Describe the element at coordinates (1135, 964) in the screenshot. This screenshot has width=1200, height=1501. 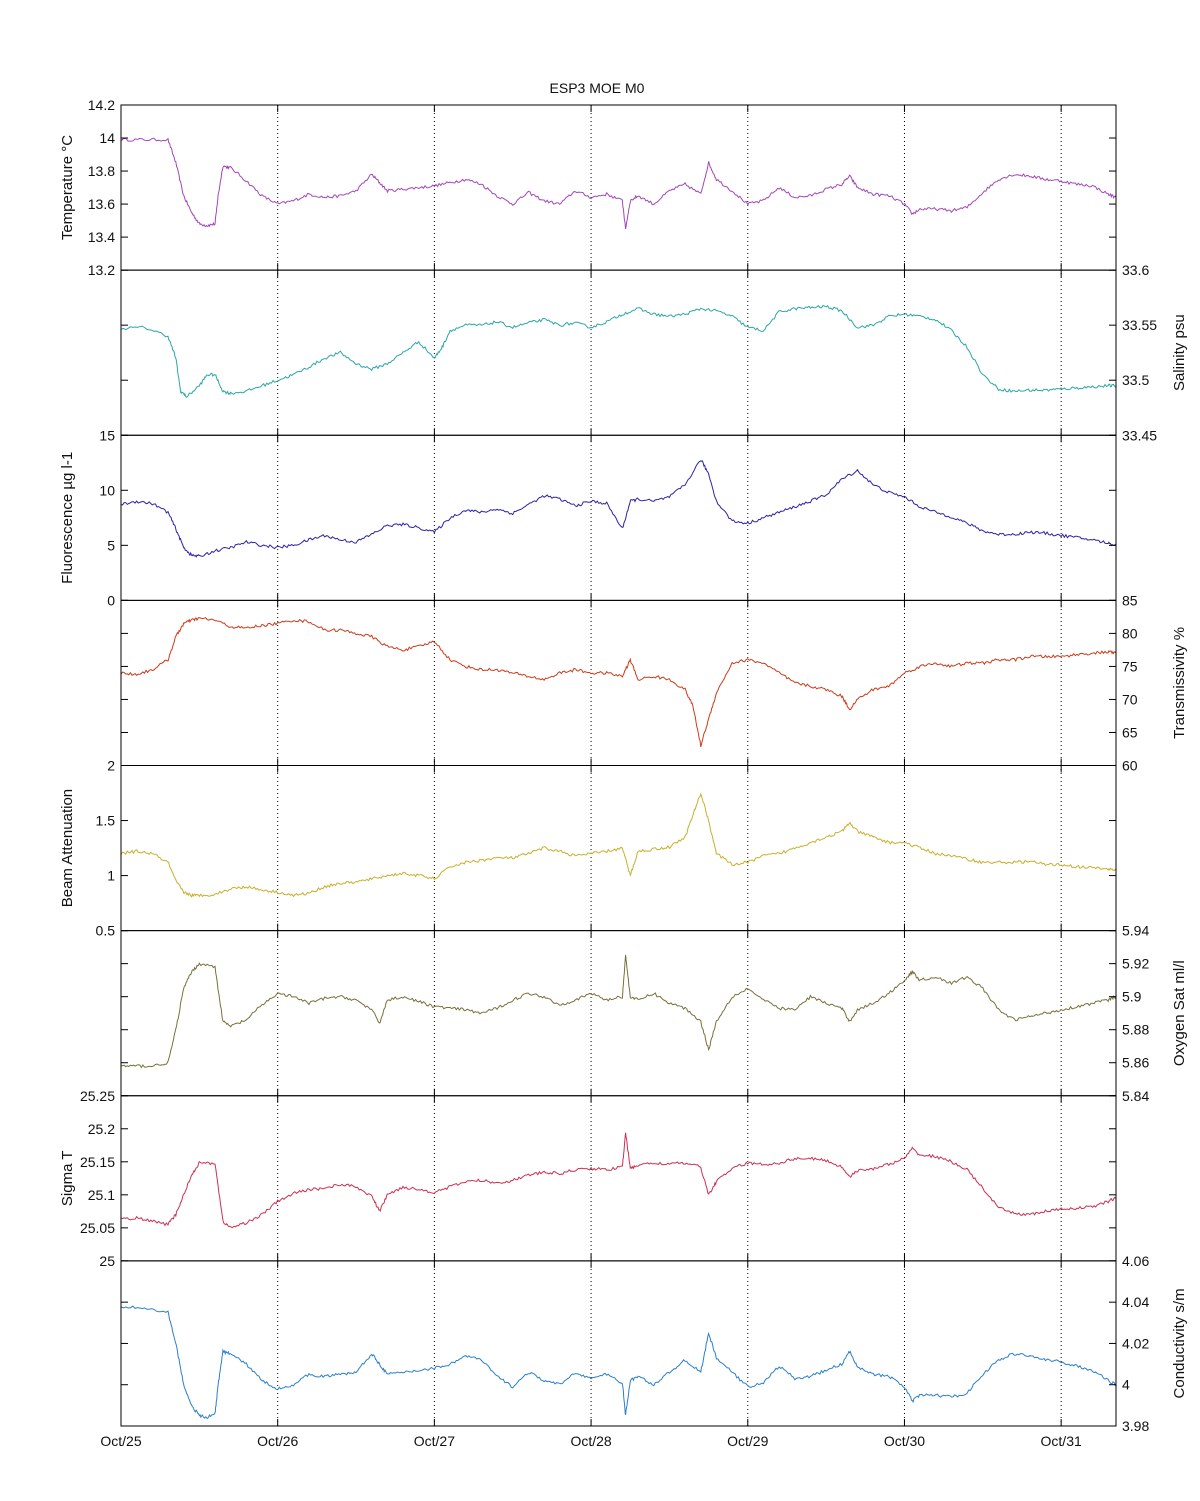
I see `y-tick-label: 5.92` at that location.